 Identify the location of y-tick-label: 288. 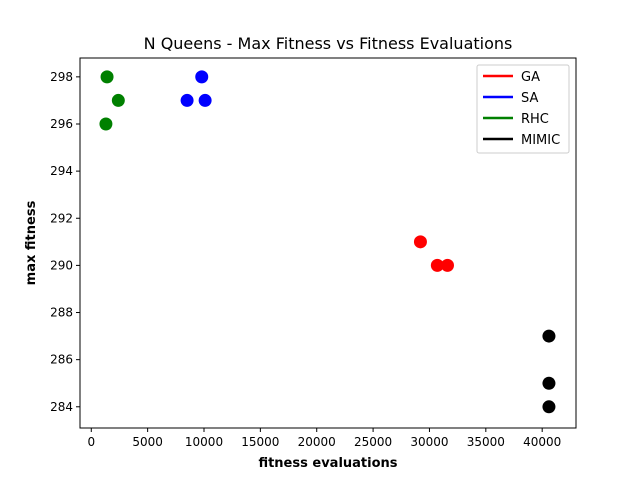
(61, 313).